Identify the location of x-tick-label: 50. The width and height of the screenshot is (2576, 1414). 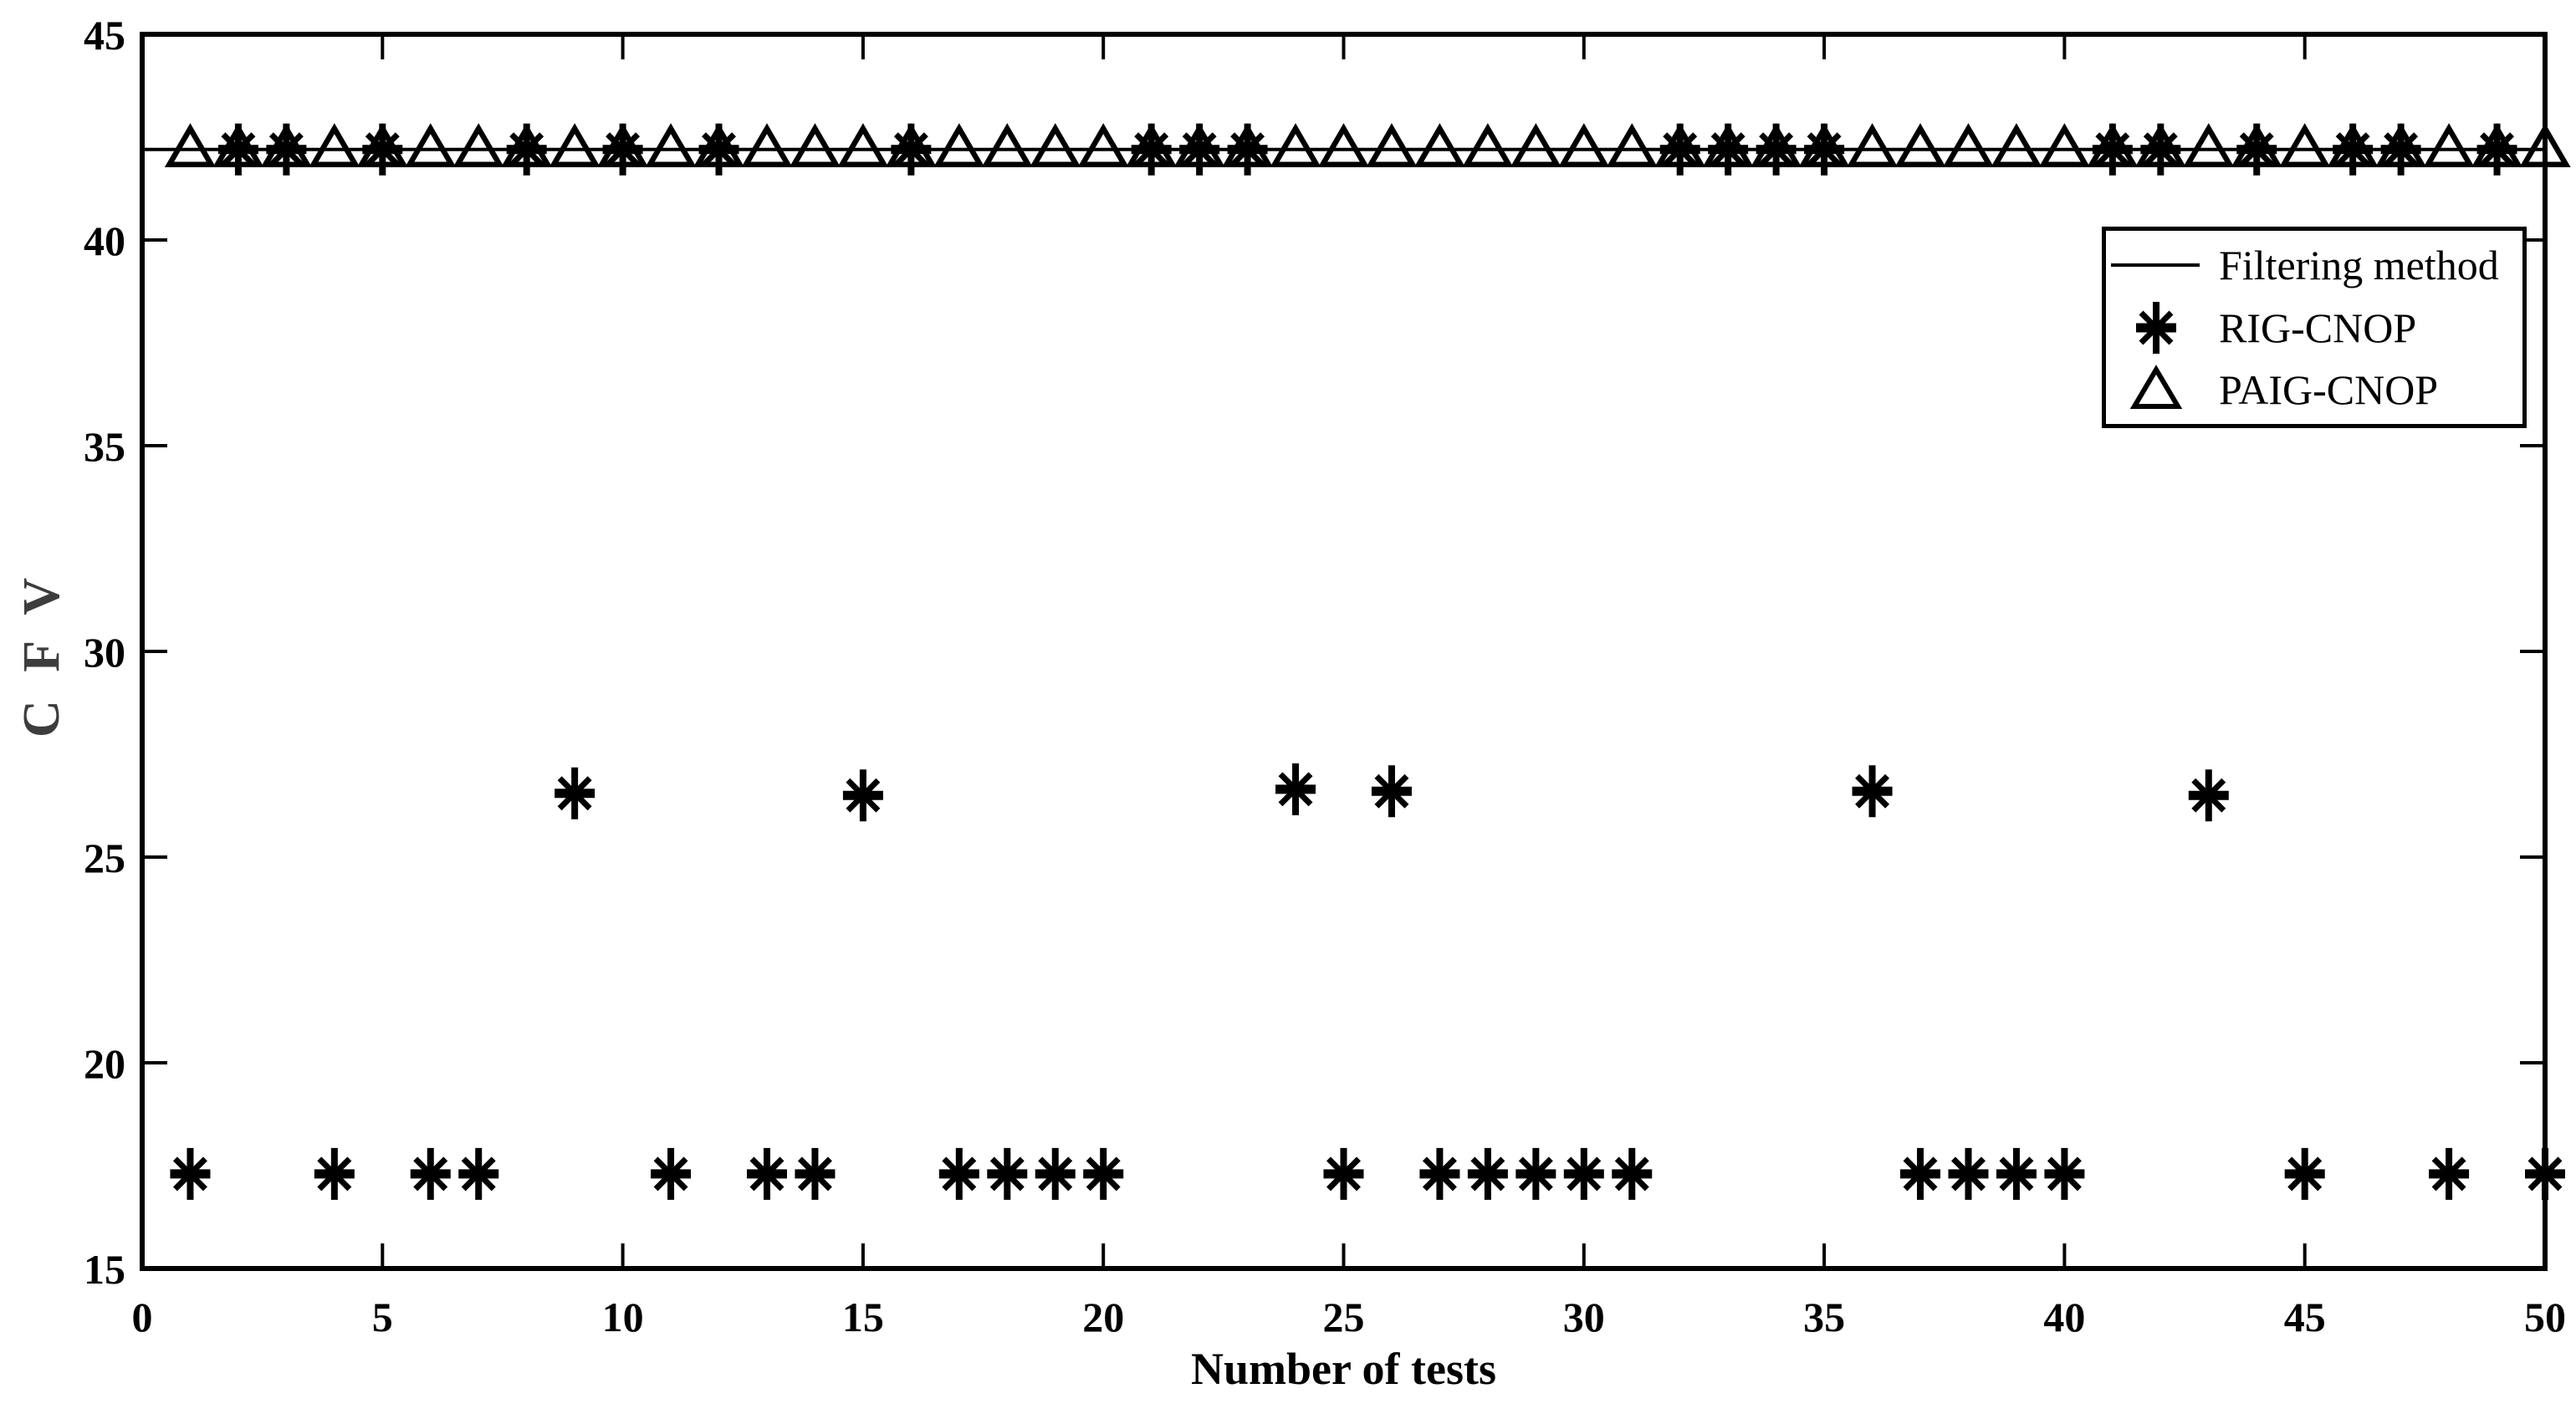
(2545, 1317).